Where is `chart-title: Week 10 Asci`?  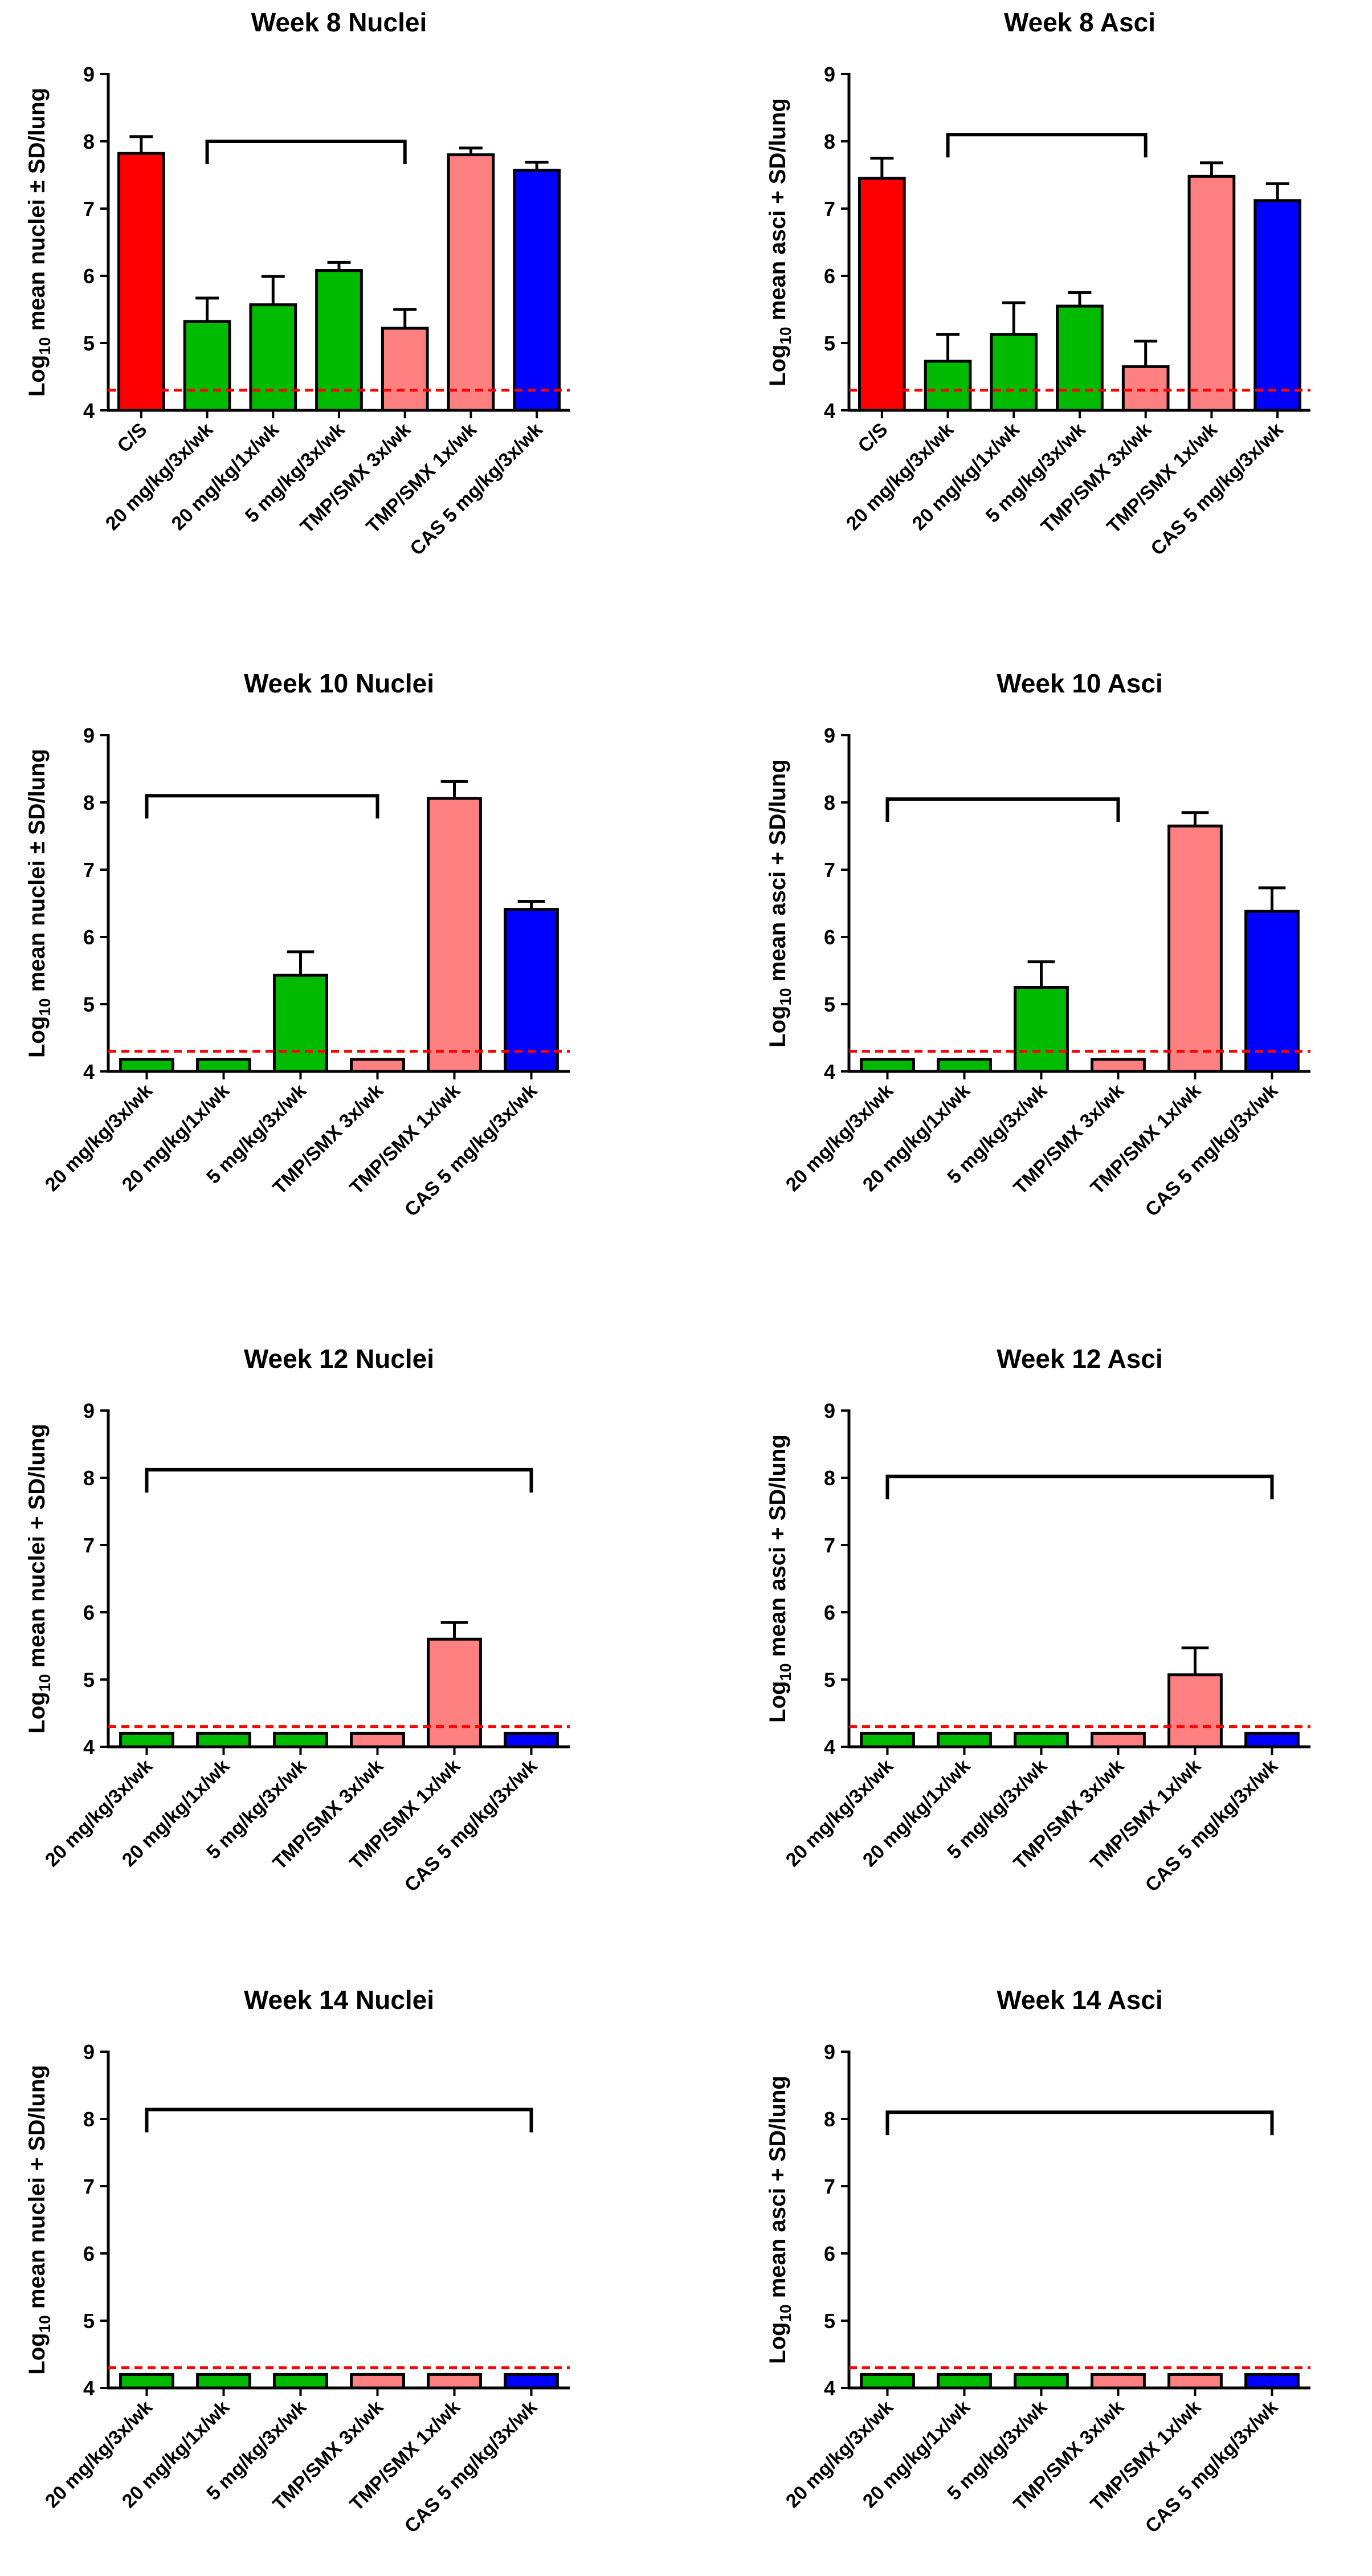
chart-title: Week 10 Asci is located at coordinates (1080, 683).